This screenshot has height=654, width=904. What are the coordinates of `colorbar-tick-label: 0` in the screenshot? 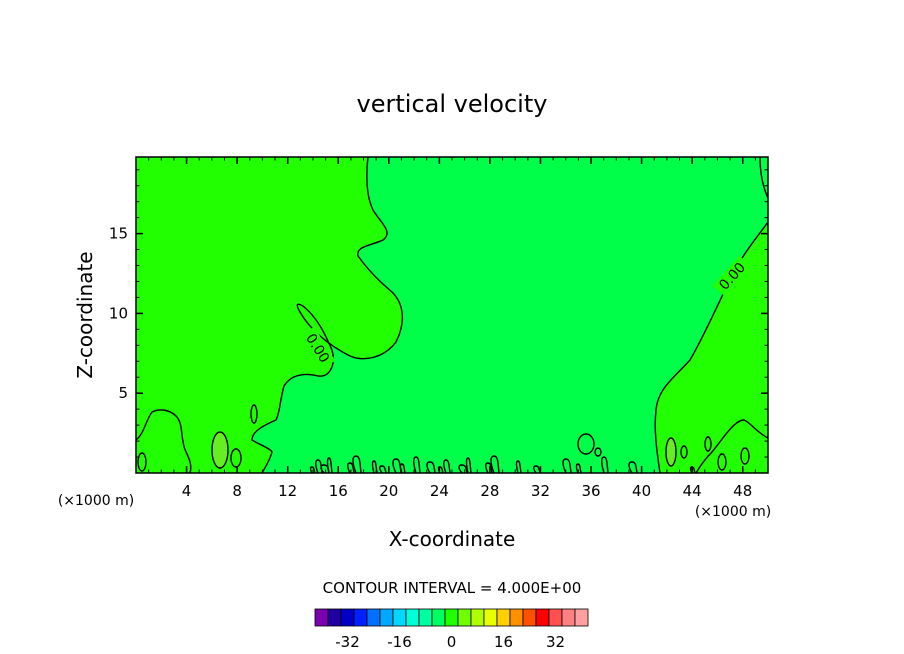 It's located at (452, 642).